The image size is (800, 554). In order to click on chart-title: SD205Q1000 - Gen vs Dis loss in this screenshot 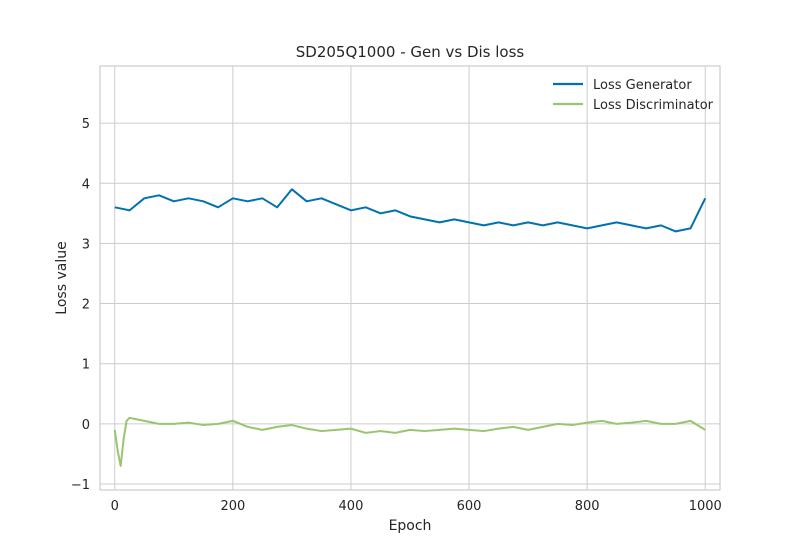, I will do `click(410, 52)`.